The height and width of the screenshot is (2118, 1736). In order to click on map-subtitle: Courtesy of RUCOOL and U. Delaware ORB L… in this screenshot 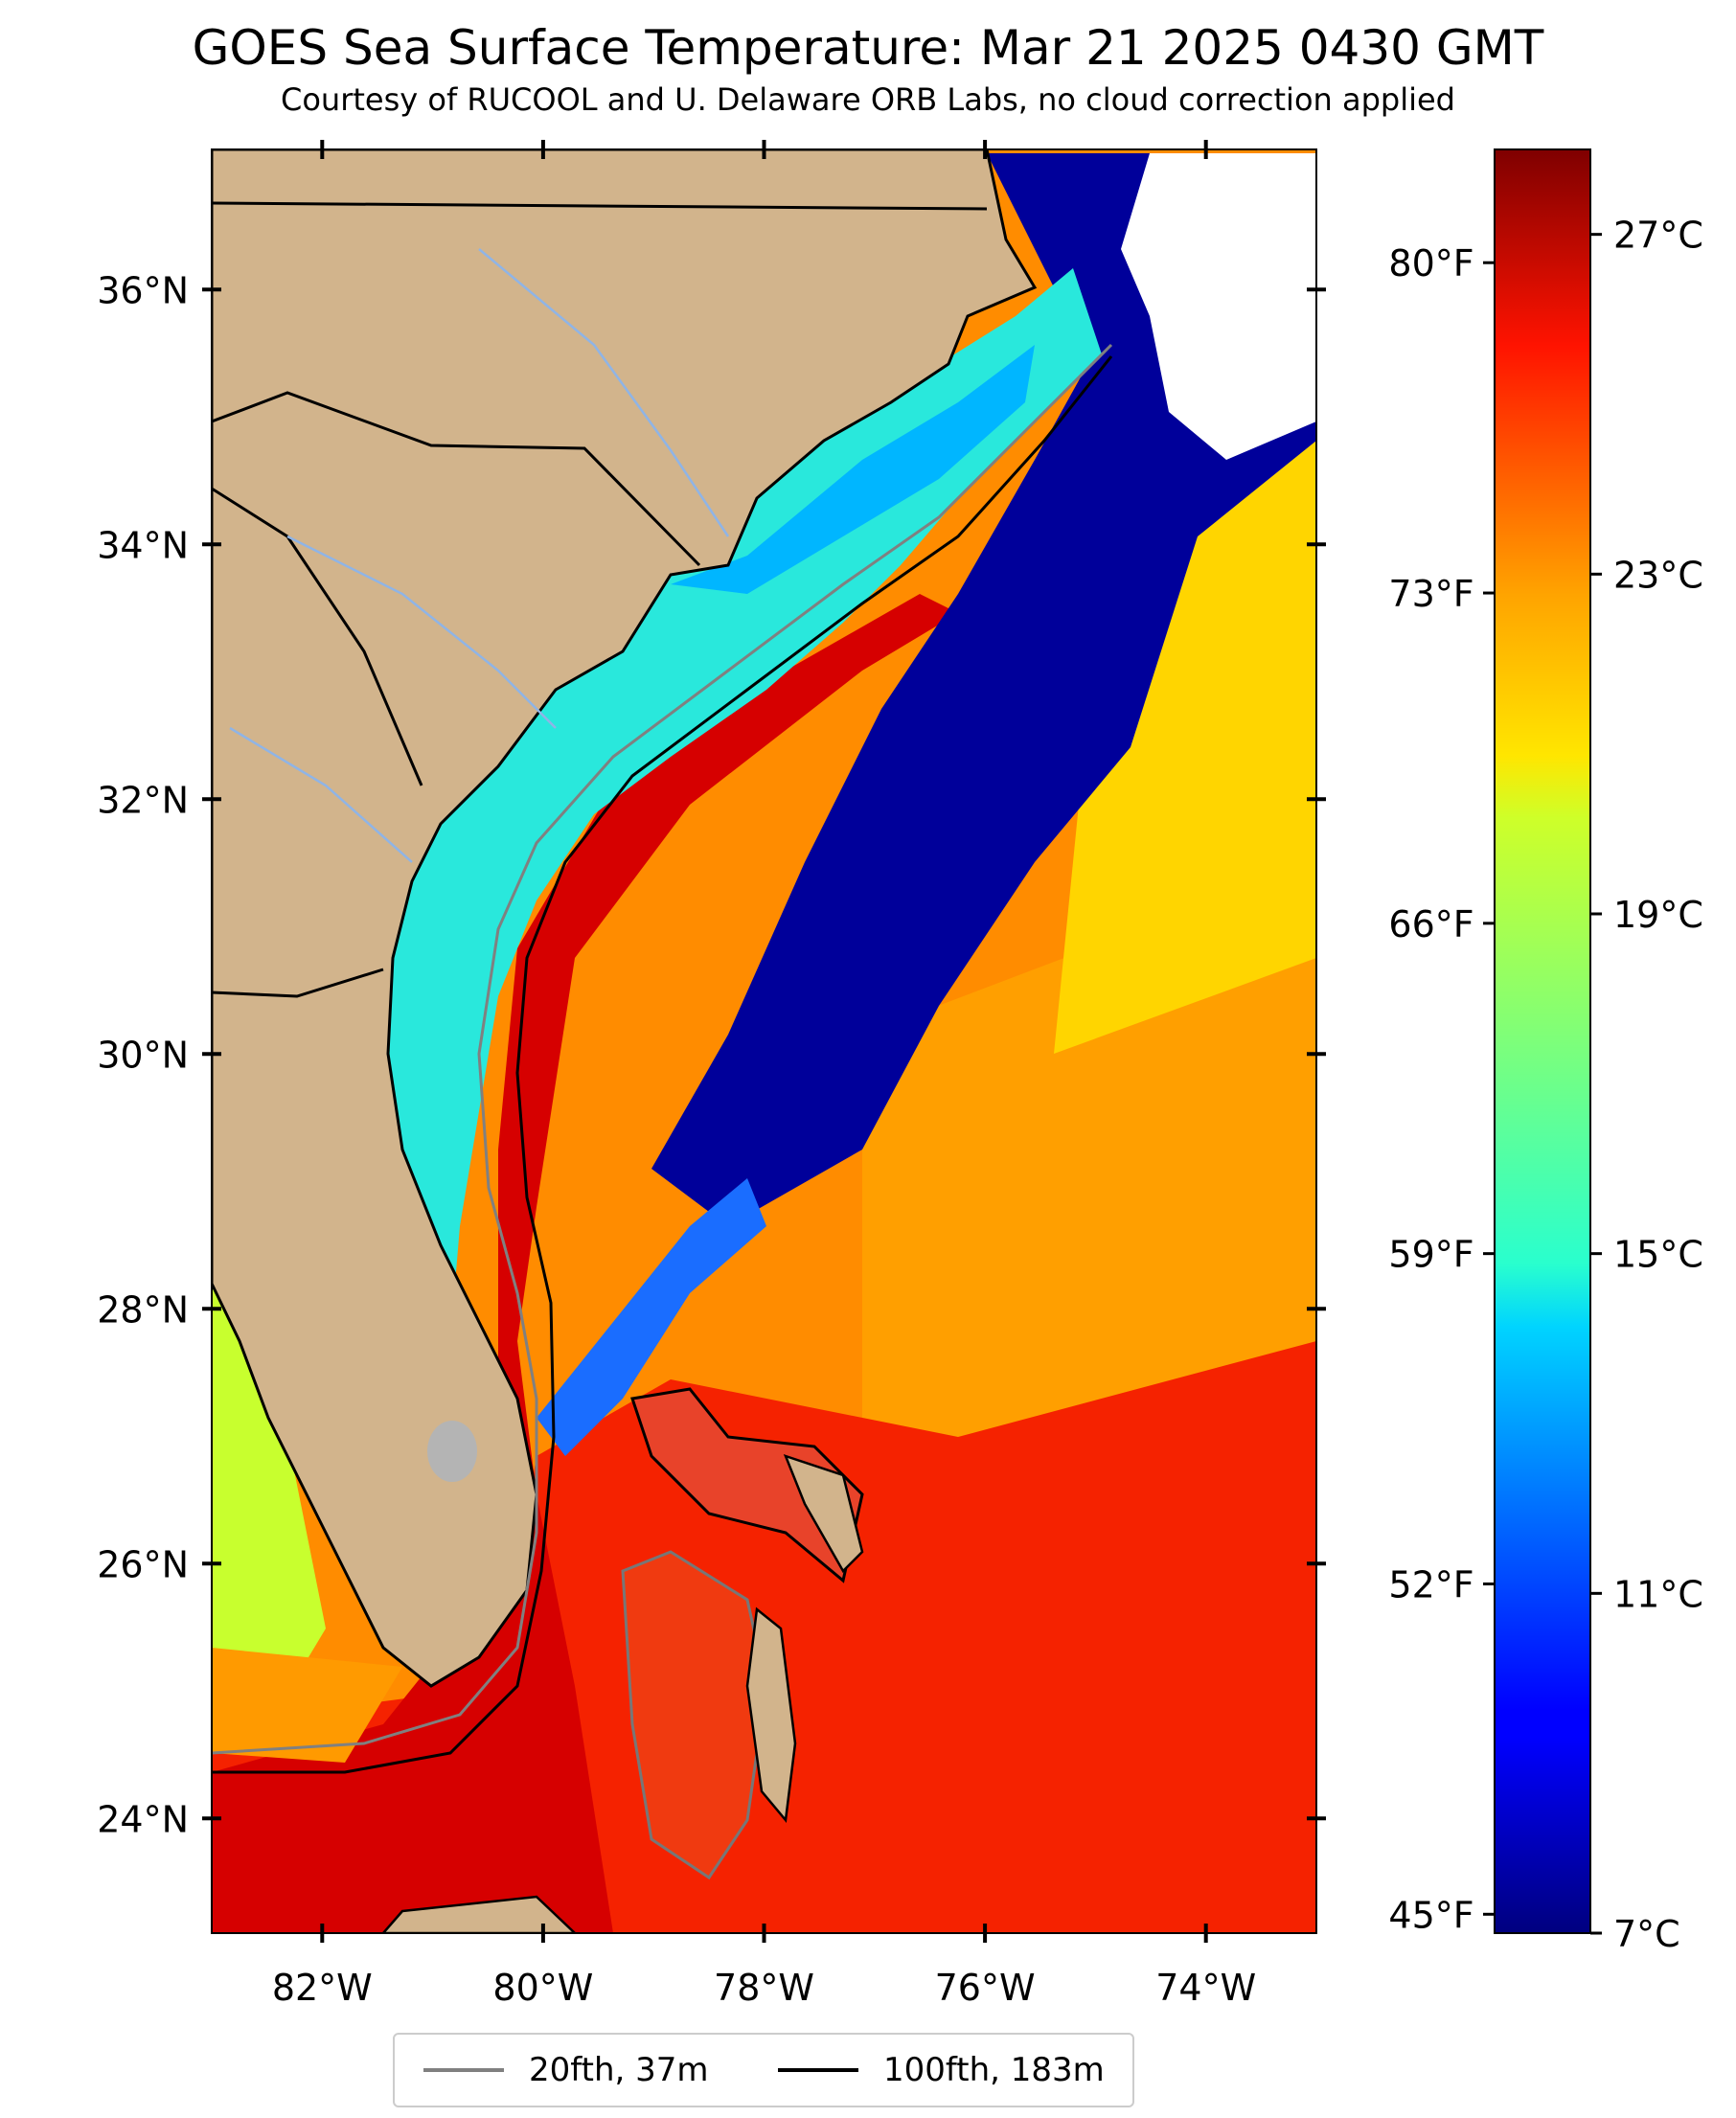, I will do `click(868, 99)`.